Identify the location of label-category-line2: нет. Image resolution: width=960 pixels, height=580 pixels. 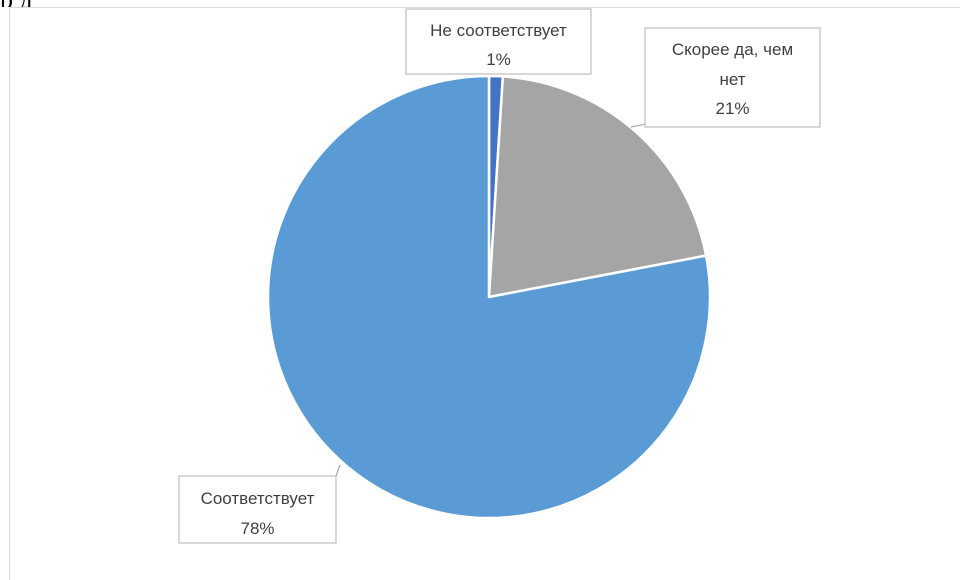
(732, 79).